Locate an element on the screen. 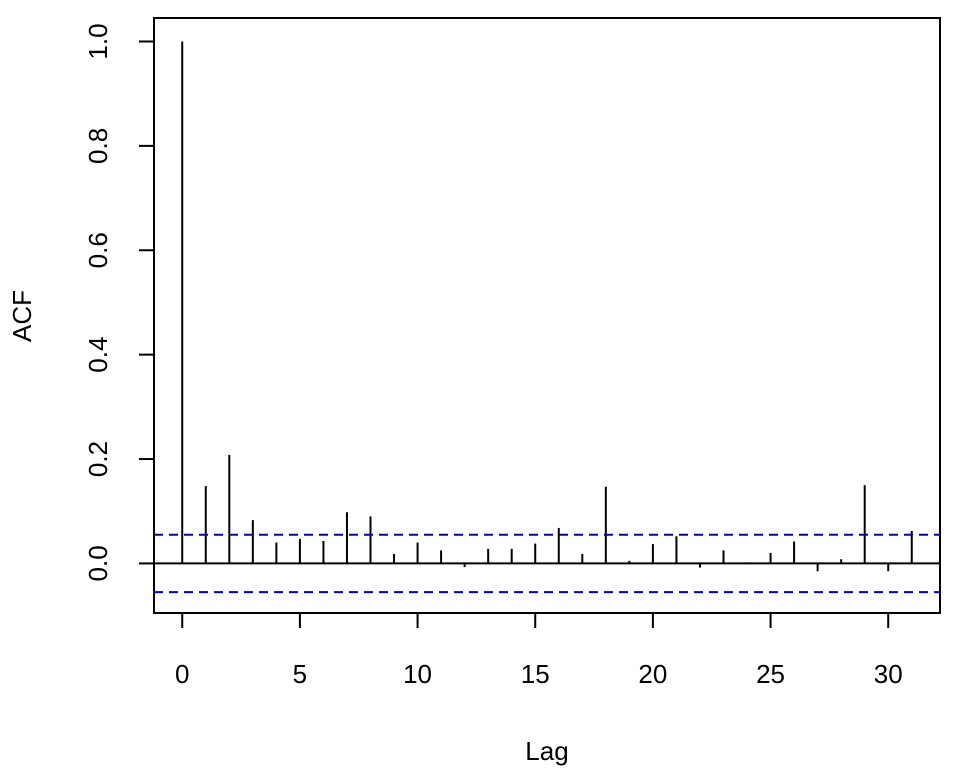 The height and width of the screenshot is (768, 960). y-axis: 0.0 0.2 0.4 0.6 0.8 1.0 is located at coordinates (119, 302).